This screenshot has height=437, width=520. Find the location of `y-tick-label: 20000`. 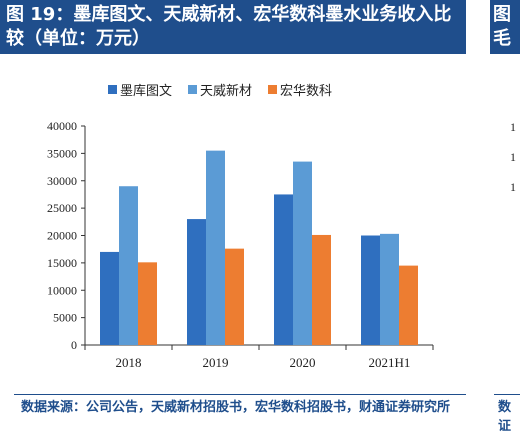

y-tick-label: 20000 is located at coordinates (62, 236).